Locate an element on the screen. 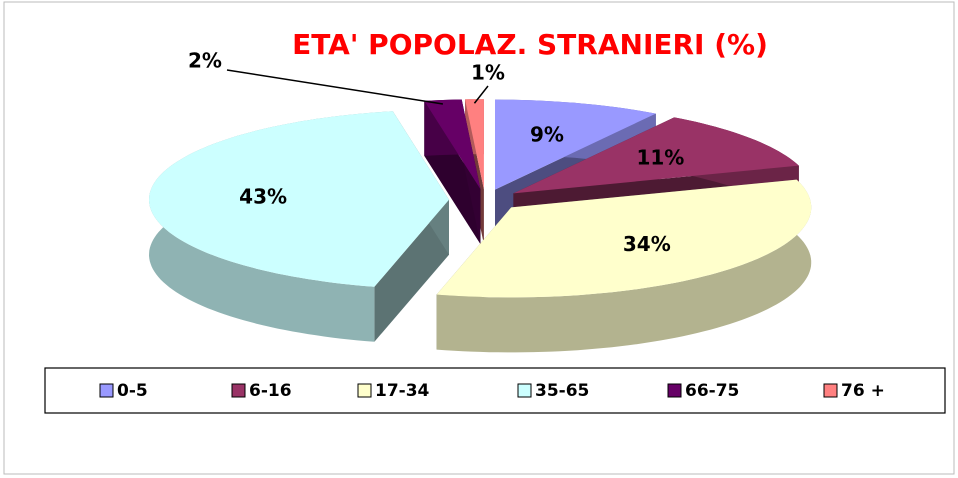  legend-label: 17-34 is located at coordinates (402, 391).